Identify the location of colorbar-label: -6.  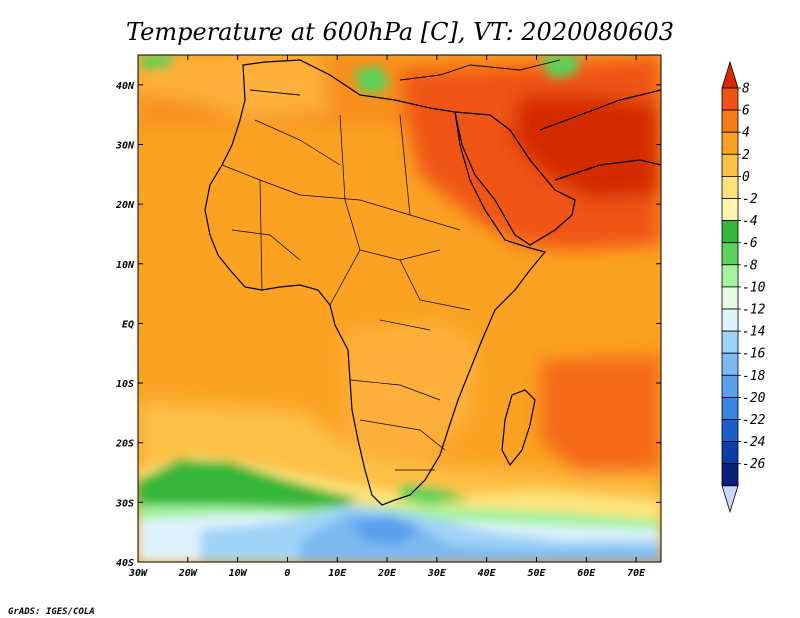
(750, 243).